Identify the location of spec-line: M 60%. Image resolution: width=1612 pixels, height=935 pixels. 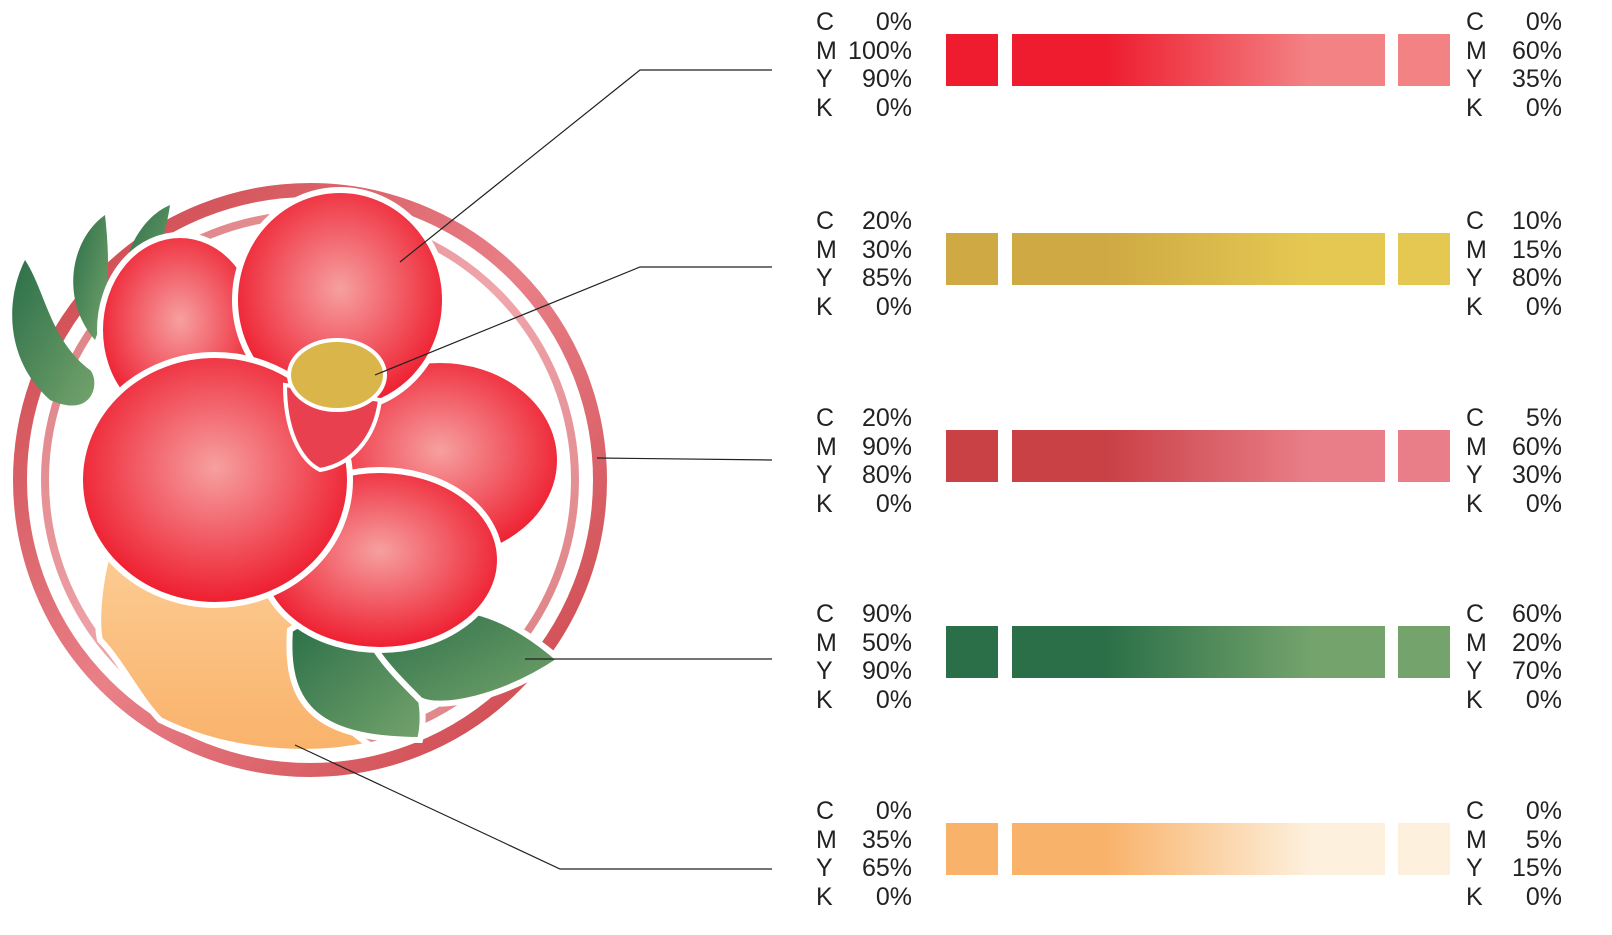
(1514, 447).